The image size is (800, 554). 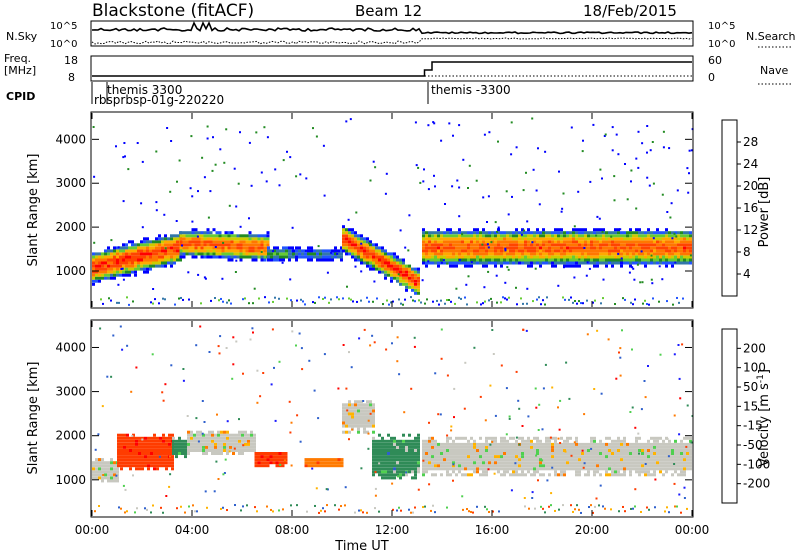 What do you see at coordinates (684, 263) in the screenshot?
I see `power-cell-1945` at bounding box center [684, 263].